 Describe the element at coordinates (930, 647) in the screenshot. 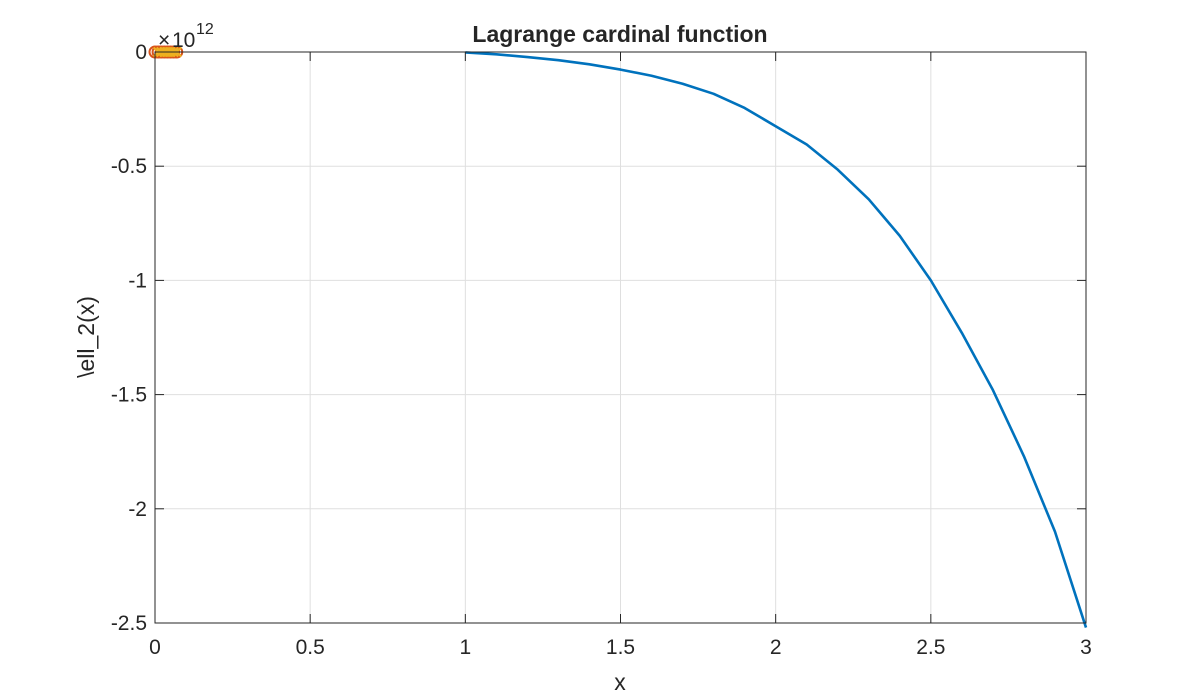

I see `x-tick-label: 2.5` at that location.